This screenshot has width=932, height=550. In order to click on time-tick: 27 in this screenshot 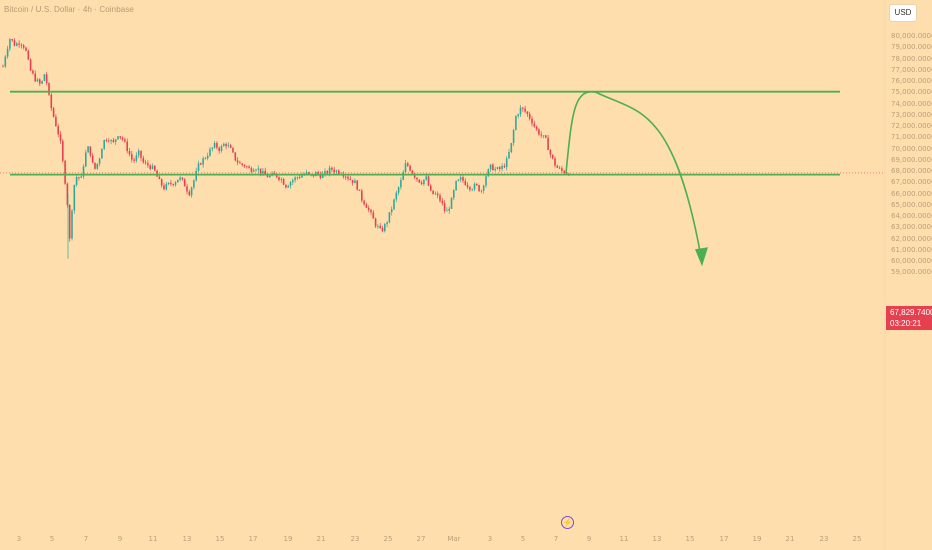, I will do `click(421, 539)`.